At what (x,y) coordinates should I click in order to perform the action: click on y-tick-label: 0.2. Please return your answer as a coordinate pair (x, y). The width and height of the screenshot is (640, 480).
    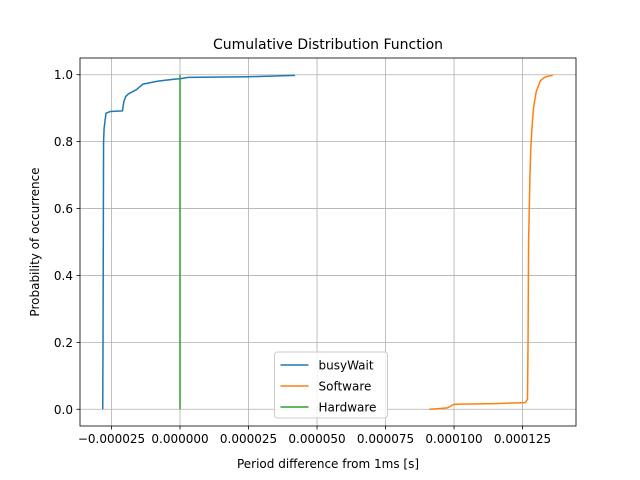
    Looking at the image, I should click on (63, 343).